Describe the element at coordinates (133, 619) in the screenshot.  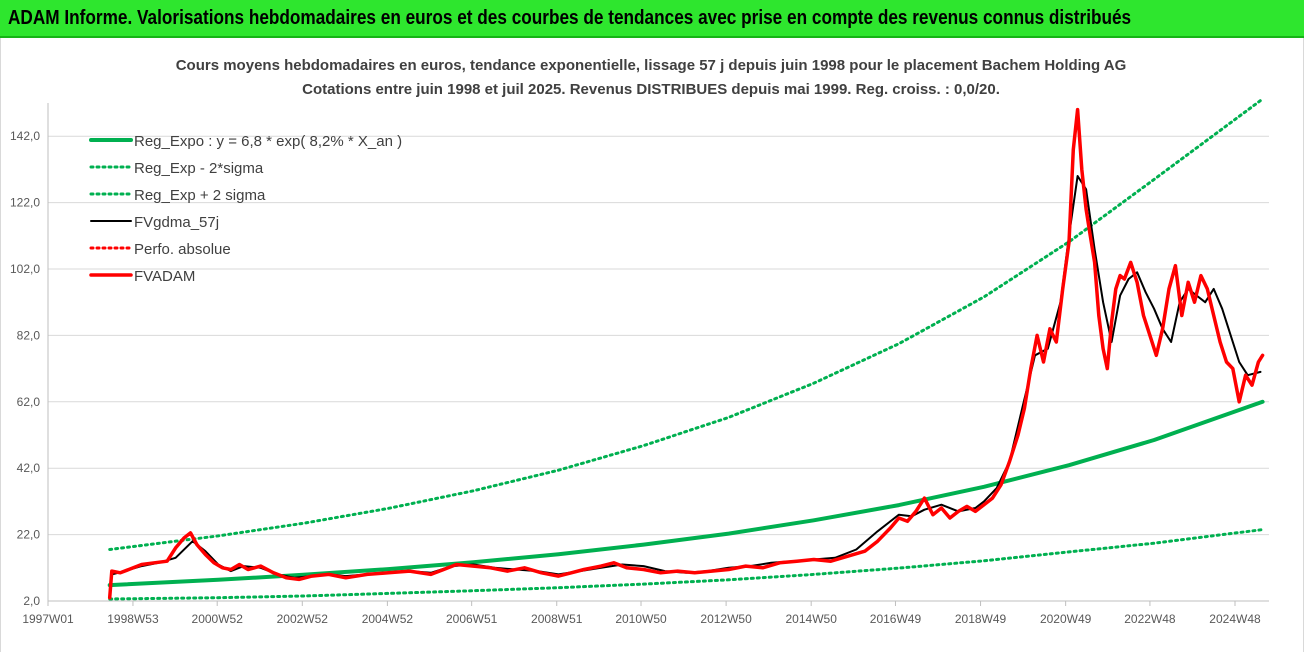
I see `x-tick-label: 1998W53` at that location.